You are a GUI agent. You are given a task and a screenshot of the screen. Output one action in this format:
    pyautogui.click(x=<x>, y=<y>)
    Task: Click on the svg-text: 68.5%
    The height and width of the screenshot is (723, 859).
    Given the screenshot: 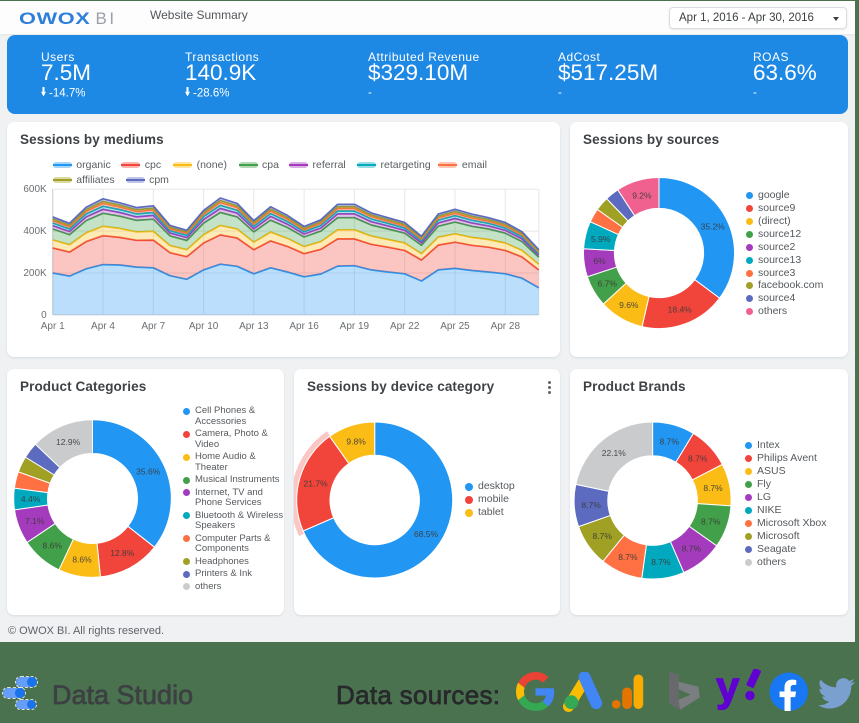 What is the action you would take?
    pyautogui.click(x=426, y=534)
    